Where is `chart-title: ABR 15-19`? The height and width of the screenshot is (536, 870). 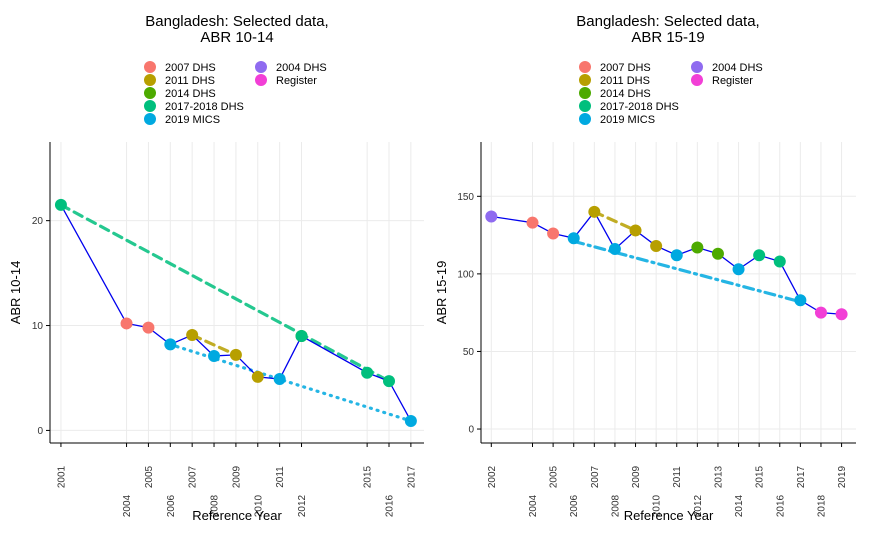
chart-title: ABR 15-19 is located at coordinates (667, 37).